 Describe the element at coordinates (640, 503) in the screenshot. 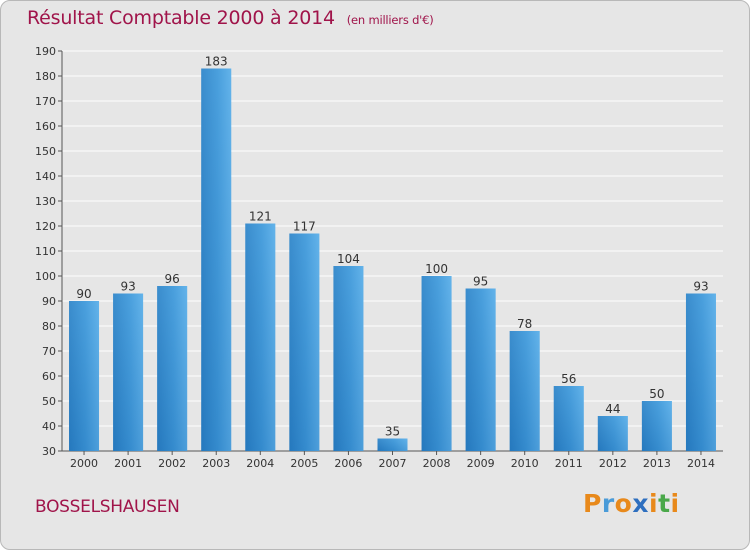

I see `logo-letter: x` at that location.